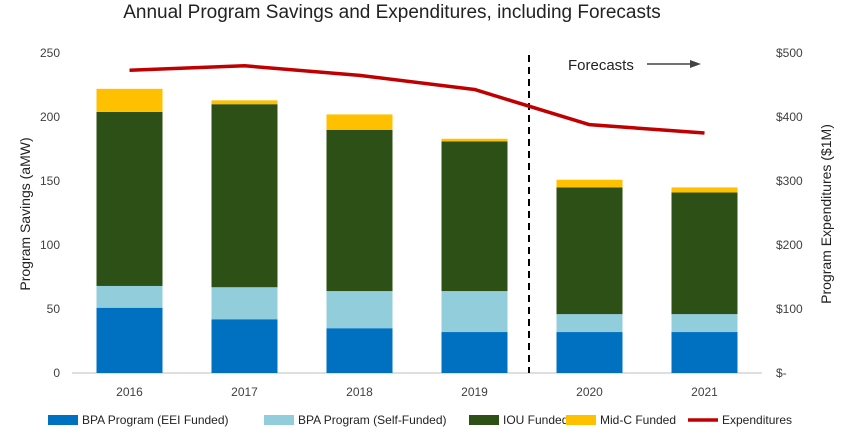  Describe the element at coordinates (704, 392) in the screenshot. I see `x-tick-label: 2021` at that location.